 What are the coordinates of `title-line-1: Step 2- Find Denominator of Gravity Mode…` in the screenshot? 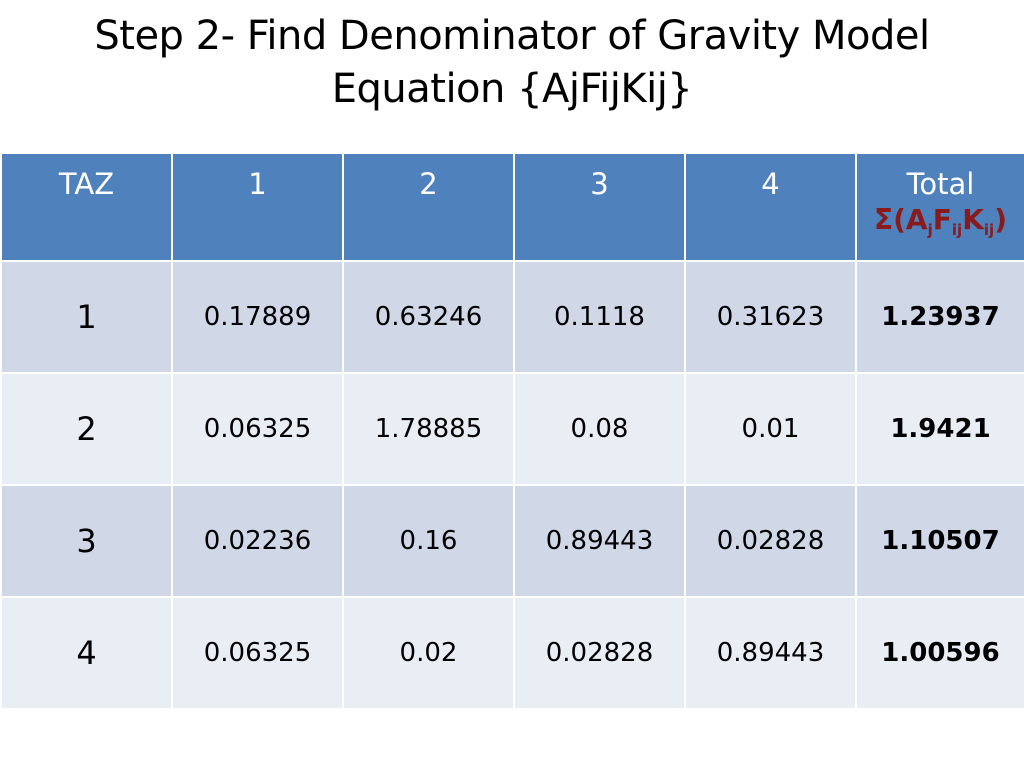 It's located at (512, 36).